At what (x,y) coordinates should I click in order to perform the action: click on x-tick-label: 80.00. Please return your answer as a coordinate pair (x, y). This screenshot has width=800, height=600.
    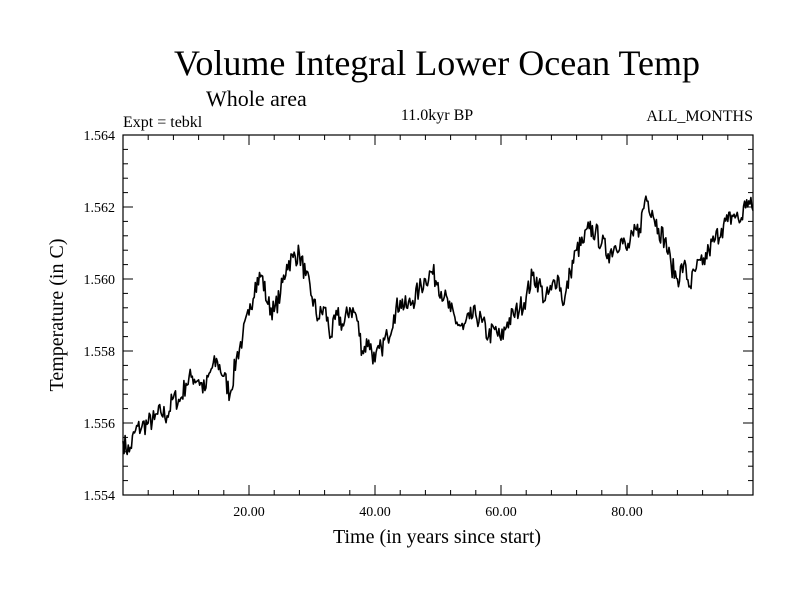
    Looking at the image, I should click on (627, 512).